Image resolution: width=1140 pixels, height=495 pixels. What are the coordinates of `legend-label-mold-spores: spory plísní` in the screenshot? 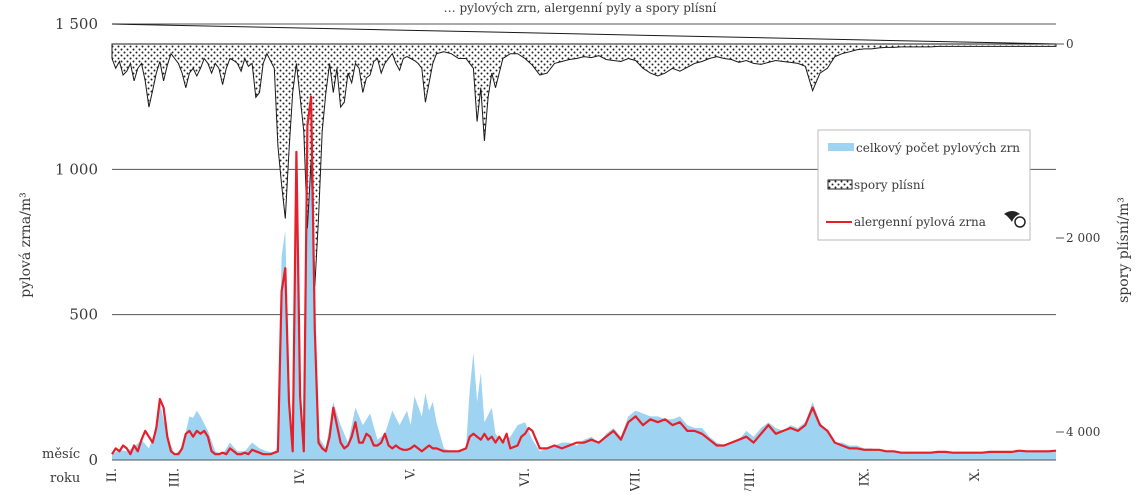 It's located at (889, 185).